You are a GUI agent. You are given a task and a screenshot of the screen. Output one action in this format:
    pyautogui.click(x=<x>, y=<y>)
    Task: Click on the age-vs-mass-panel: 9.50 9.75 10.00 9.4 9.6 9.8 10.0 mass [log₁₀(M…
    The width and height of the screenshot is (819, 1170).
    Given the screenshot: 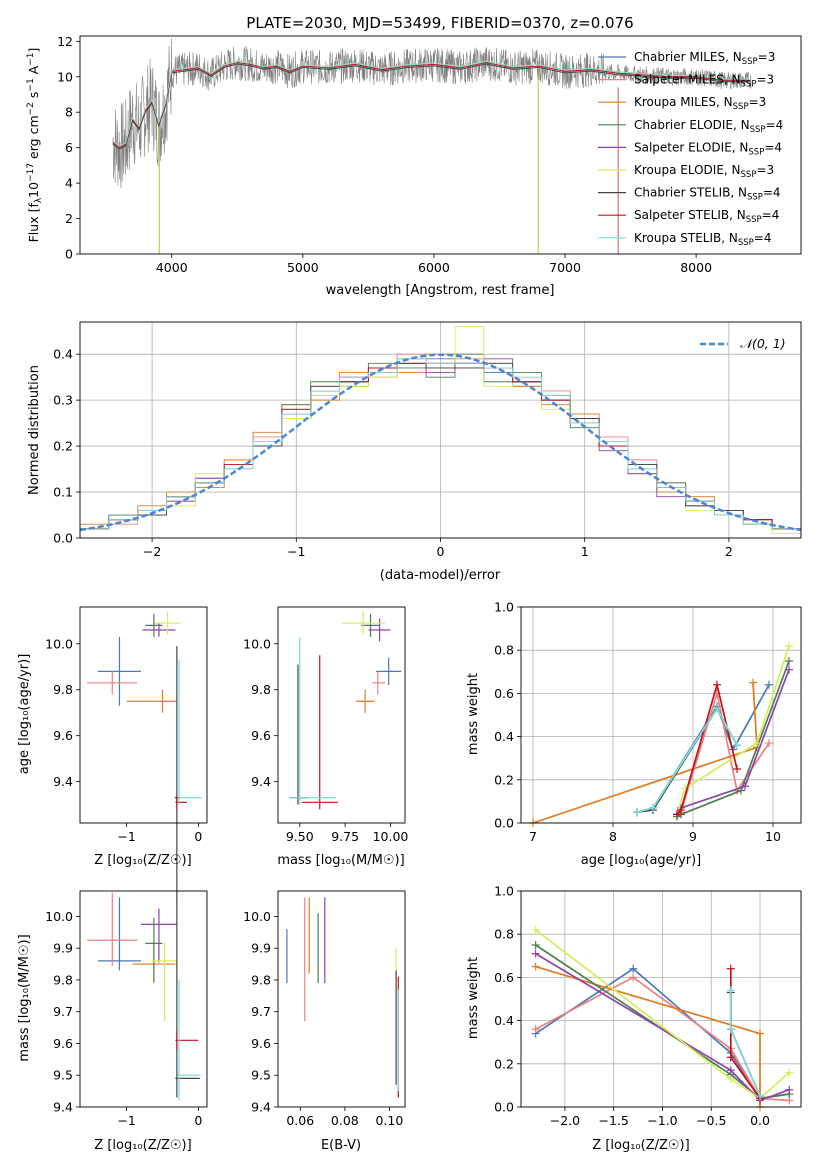 What is the action you would take?
    pyautogui.click(x=326, y=737)
    